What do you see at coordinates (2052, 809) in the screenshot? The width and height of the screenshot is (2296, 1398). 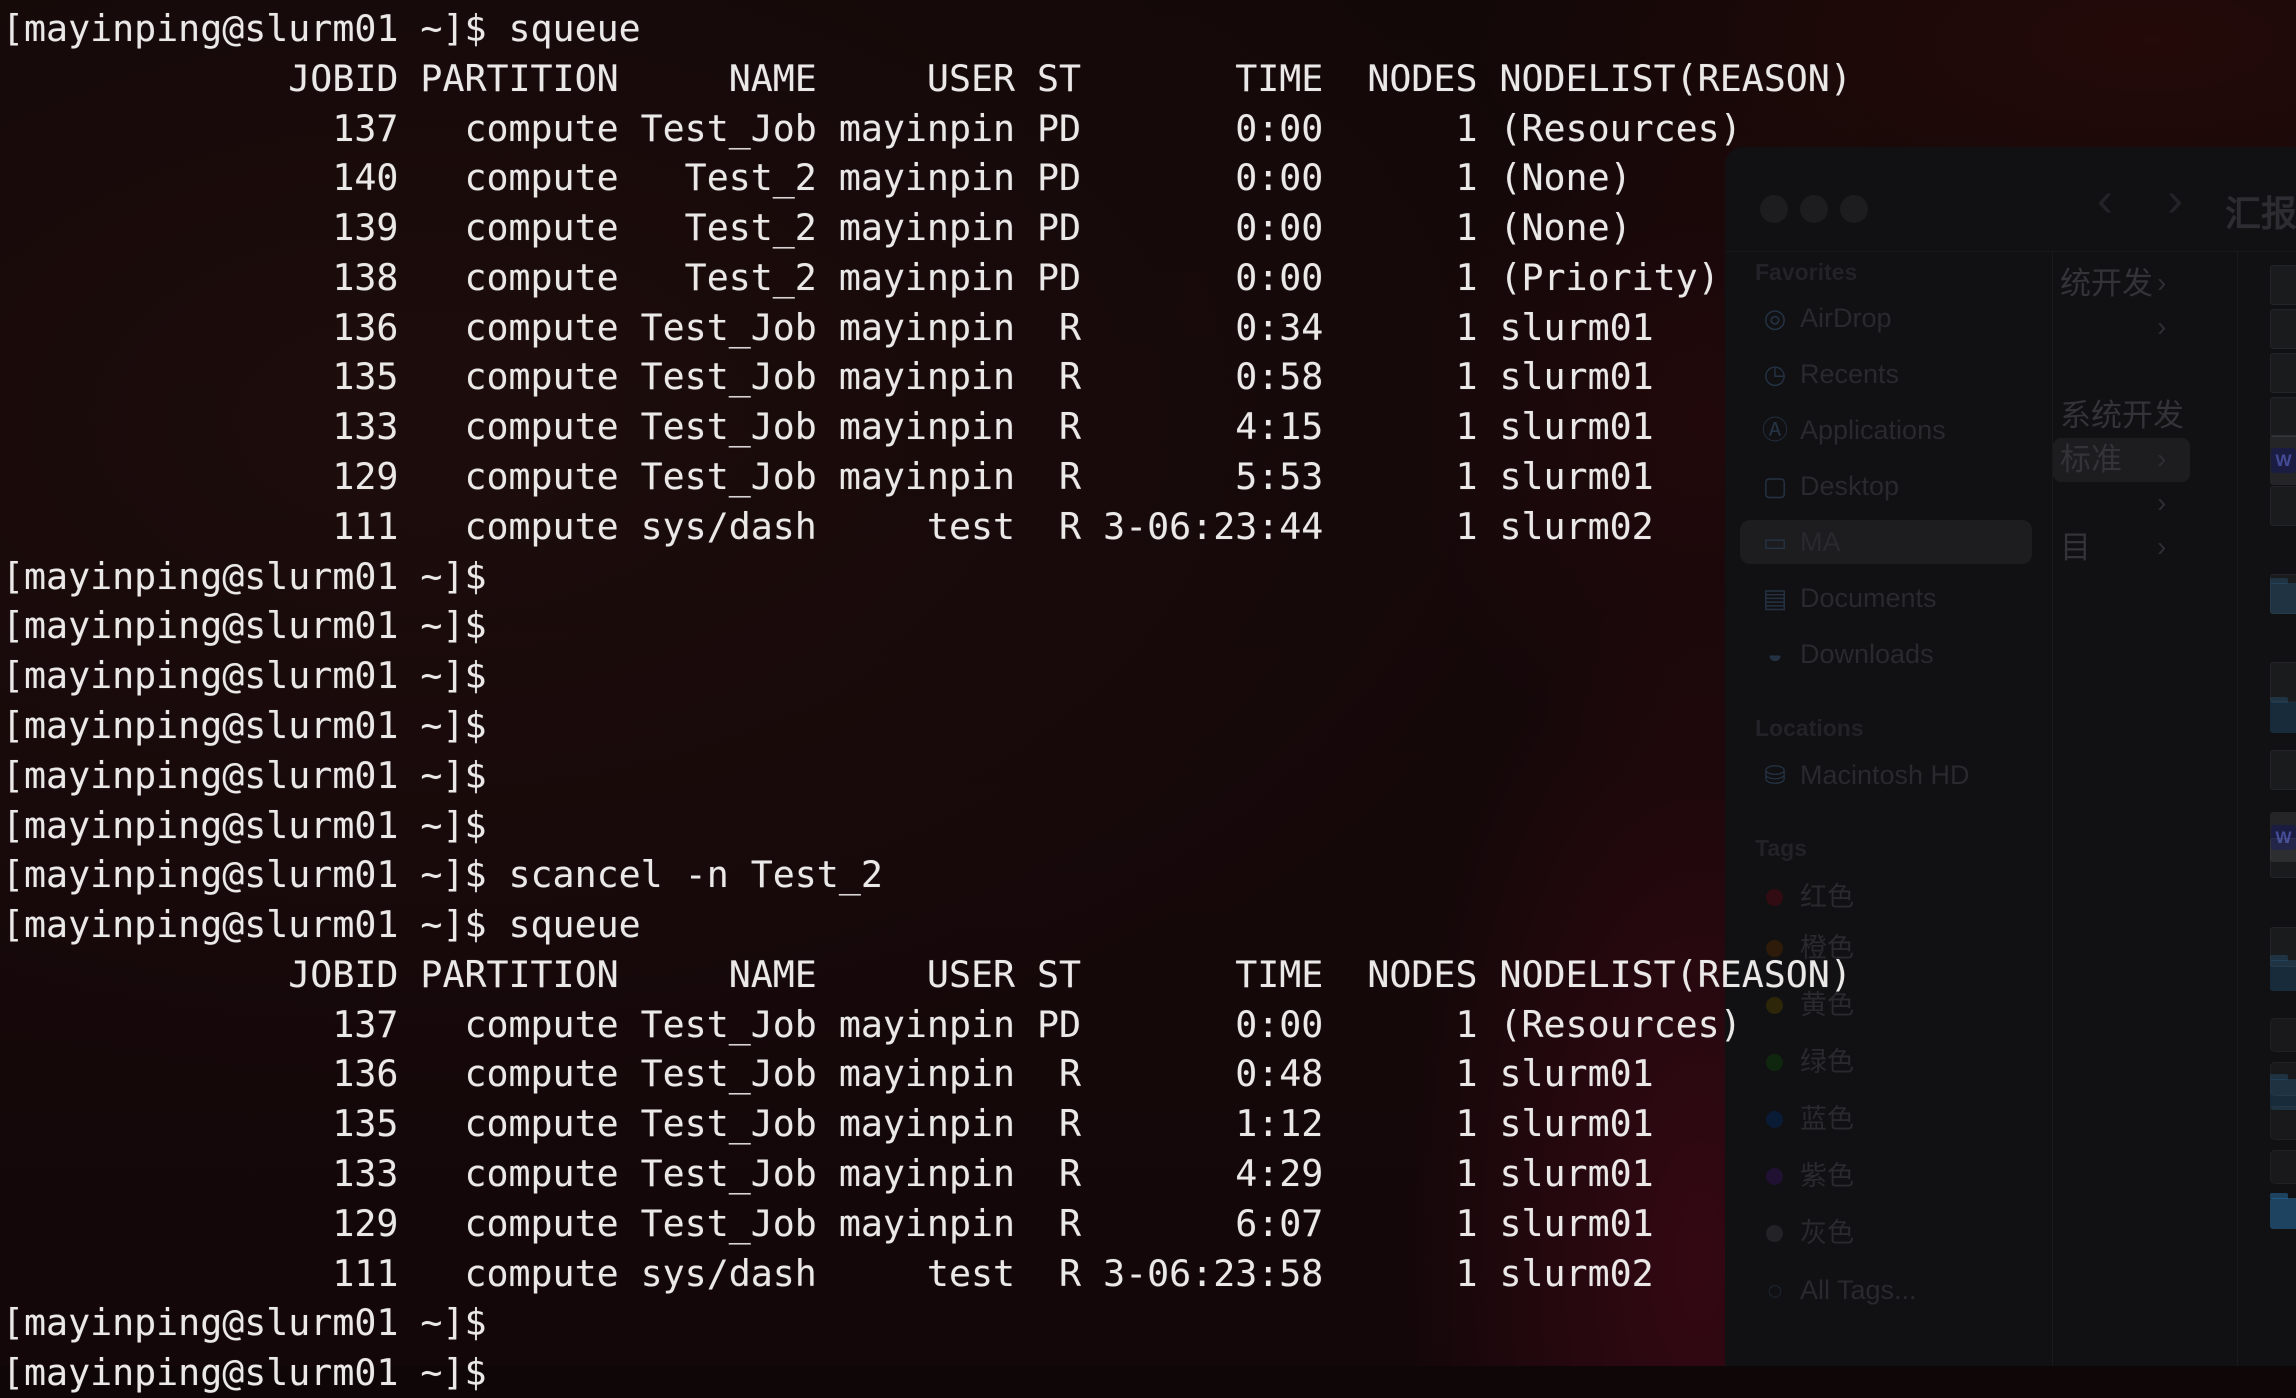 I see `sidebar-divider` at bounding box center [2052, 809].